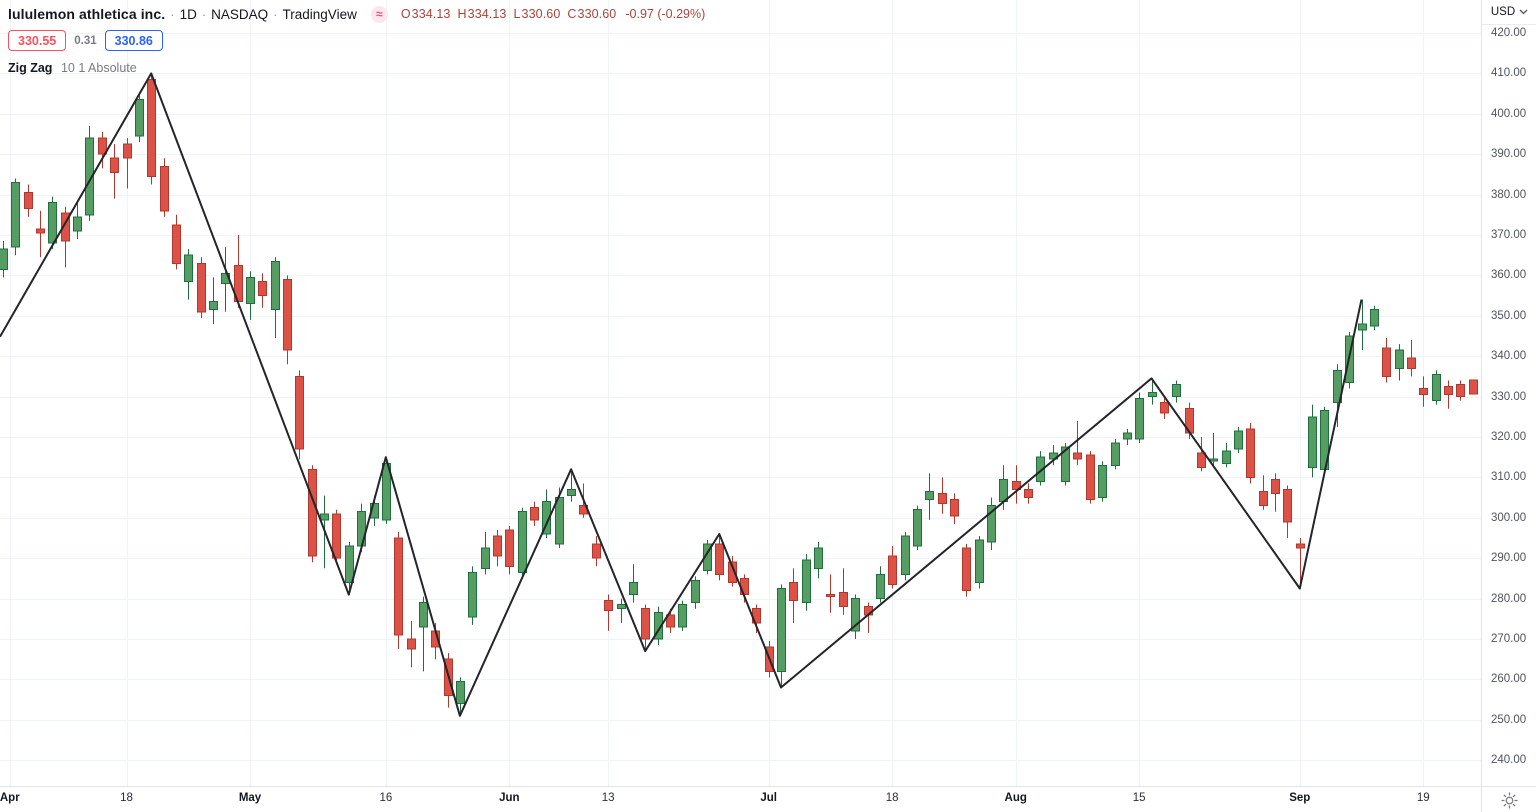  I want to click on price-axis-label: 260.00, so click(1509, 679).